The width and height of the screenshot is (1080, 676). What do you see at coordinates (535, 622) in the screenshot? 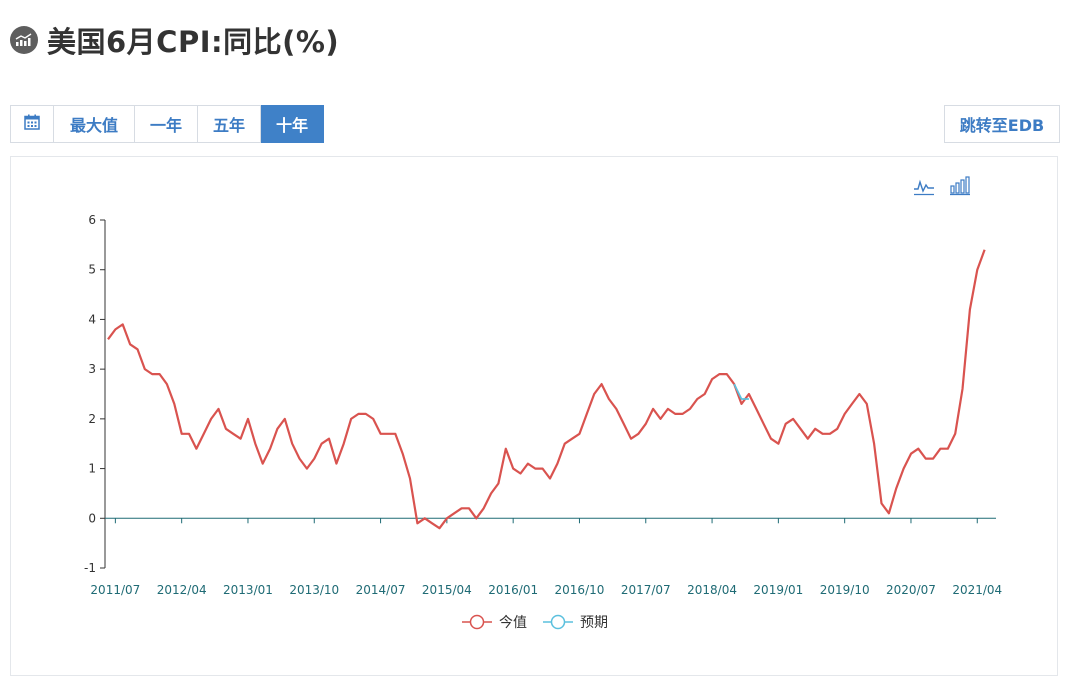
I see `chart-legend: 今值 预期` at bounding box center [535, 622].